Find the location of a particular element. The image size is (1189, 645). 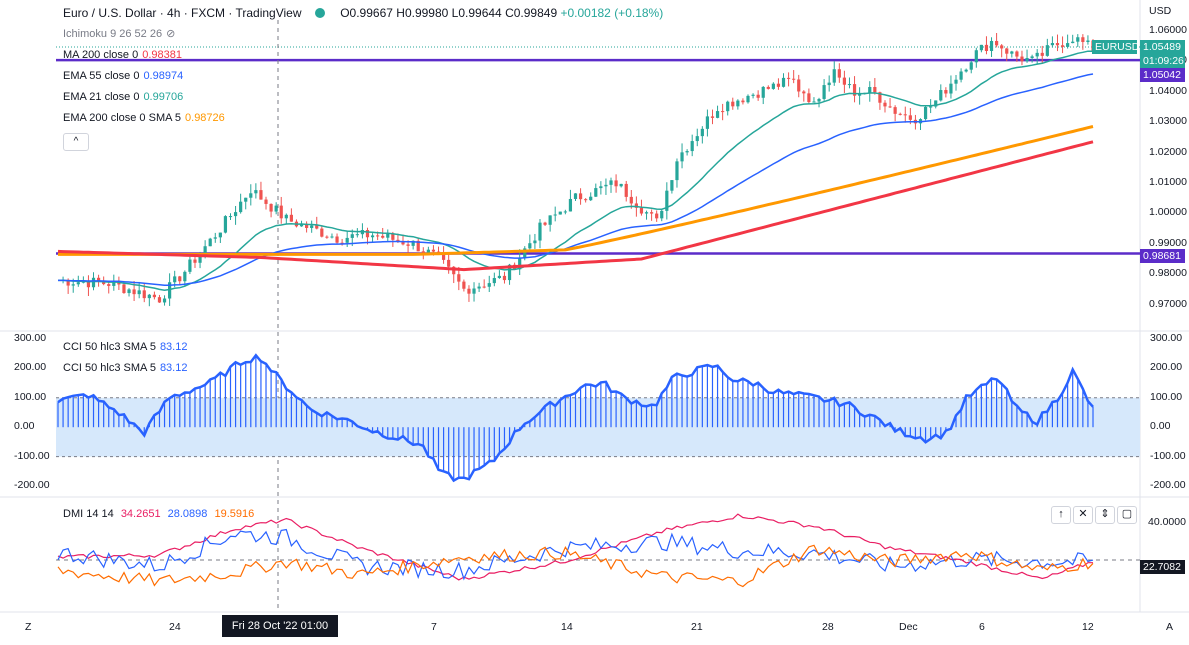

remove-pane-button: ✕ is located at coordinates (1083, 515).